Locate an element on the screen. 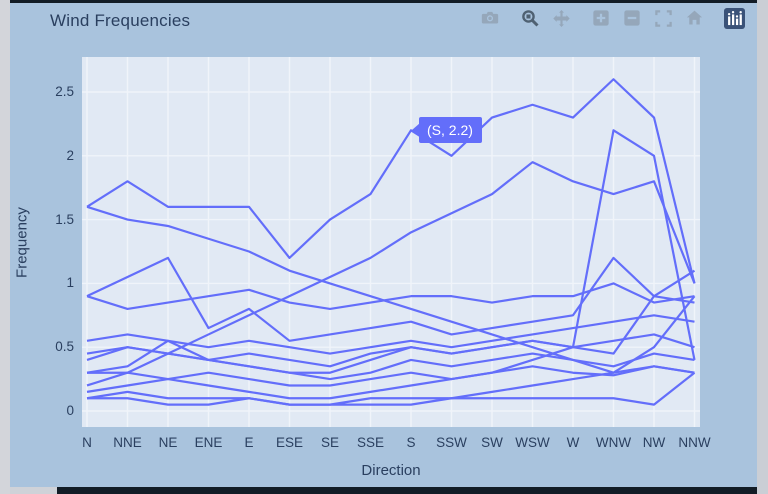 The image size is (768, 494). home-icon is located at coordinates (694, 18).